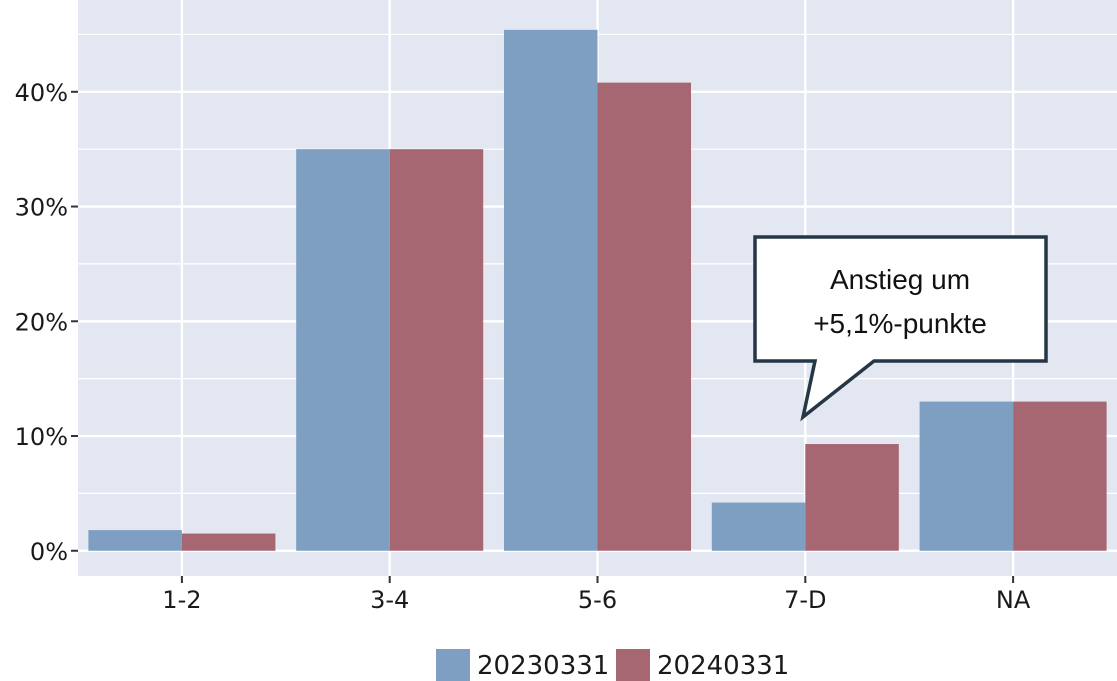  Describe the element at coordinates (805, 600) in the screenshot. I see `x-tick-label: 7-D` at that location.